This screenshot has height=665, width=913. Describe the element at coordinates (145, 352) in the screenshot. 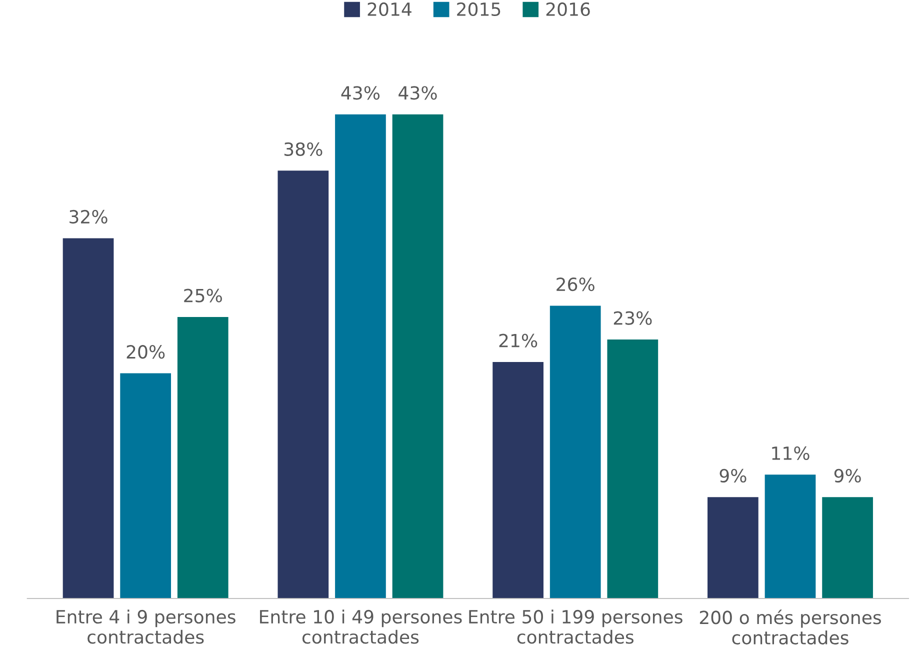

I see `data-label: 20%` at that location.